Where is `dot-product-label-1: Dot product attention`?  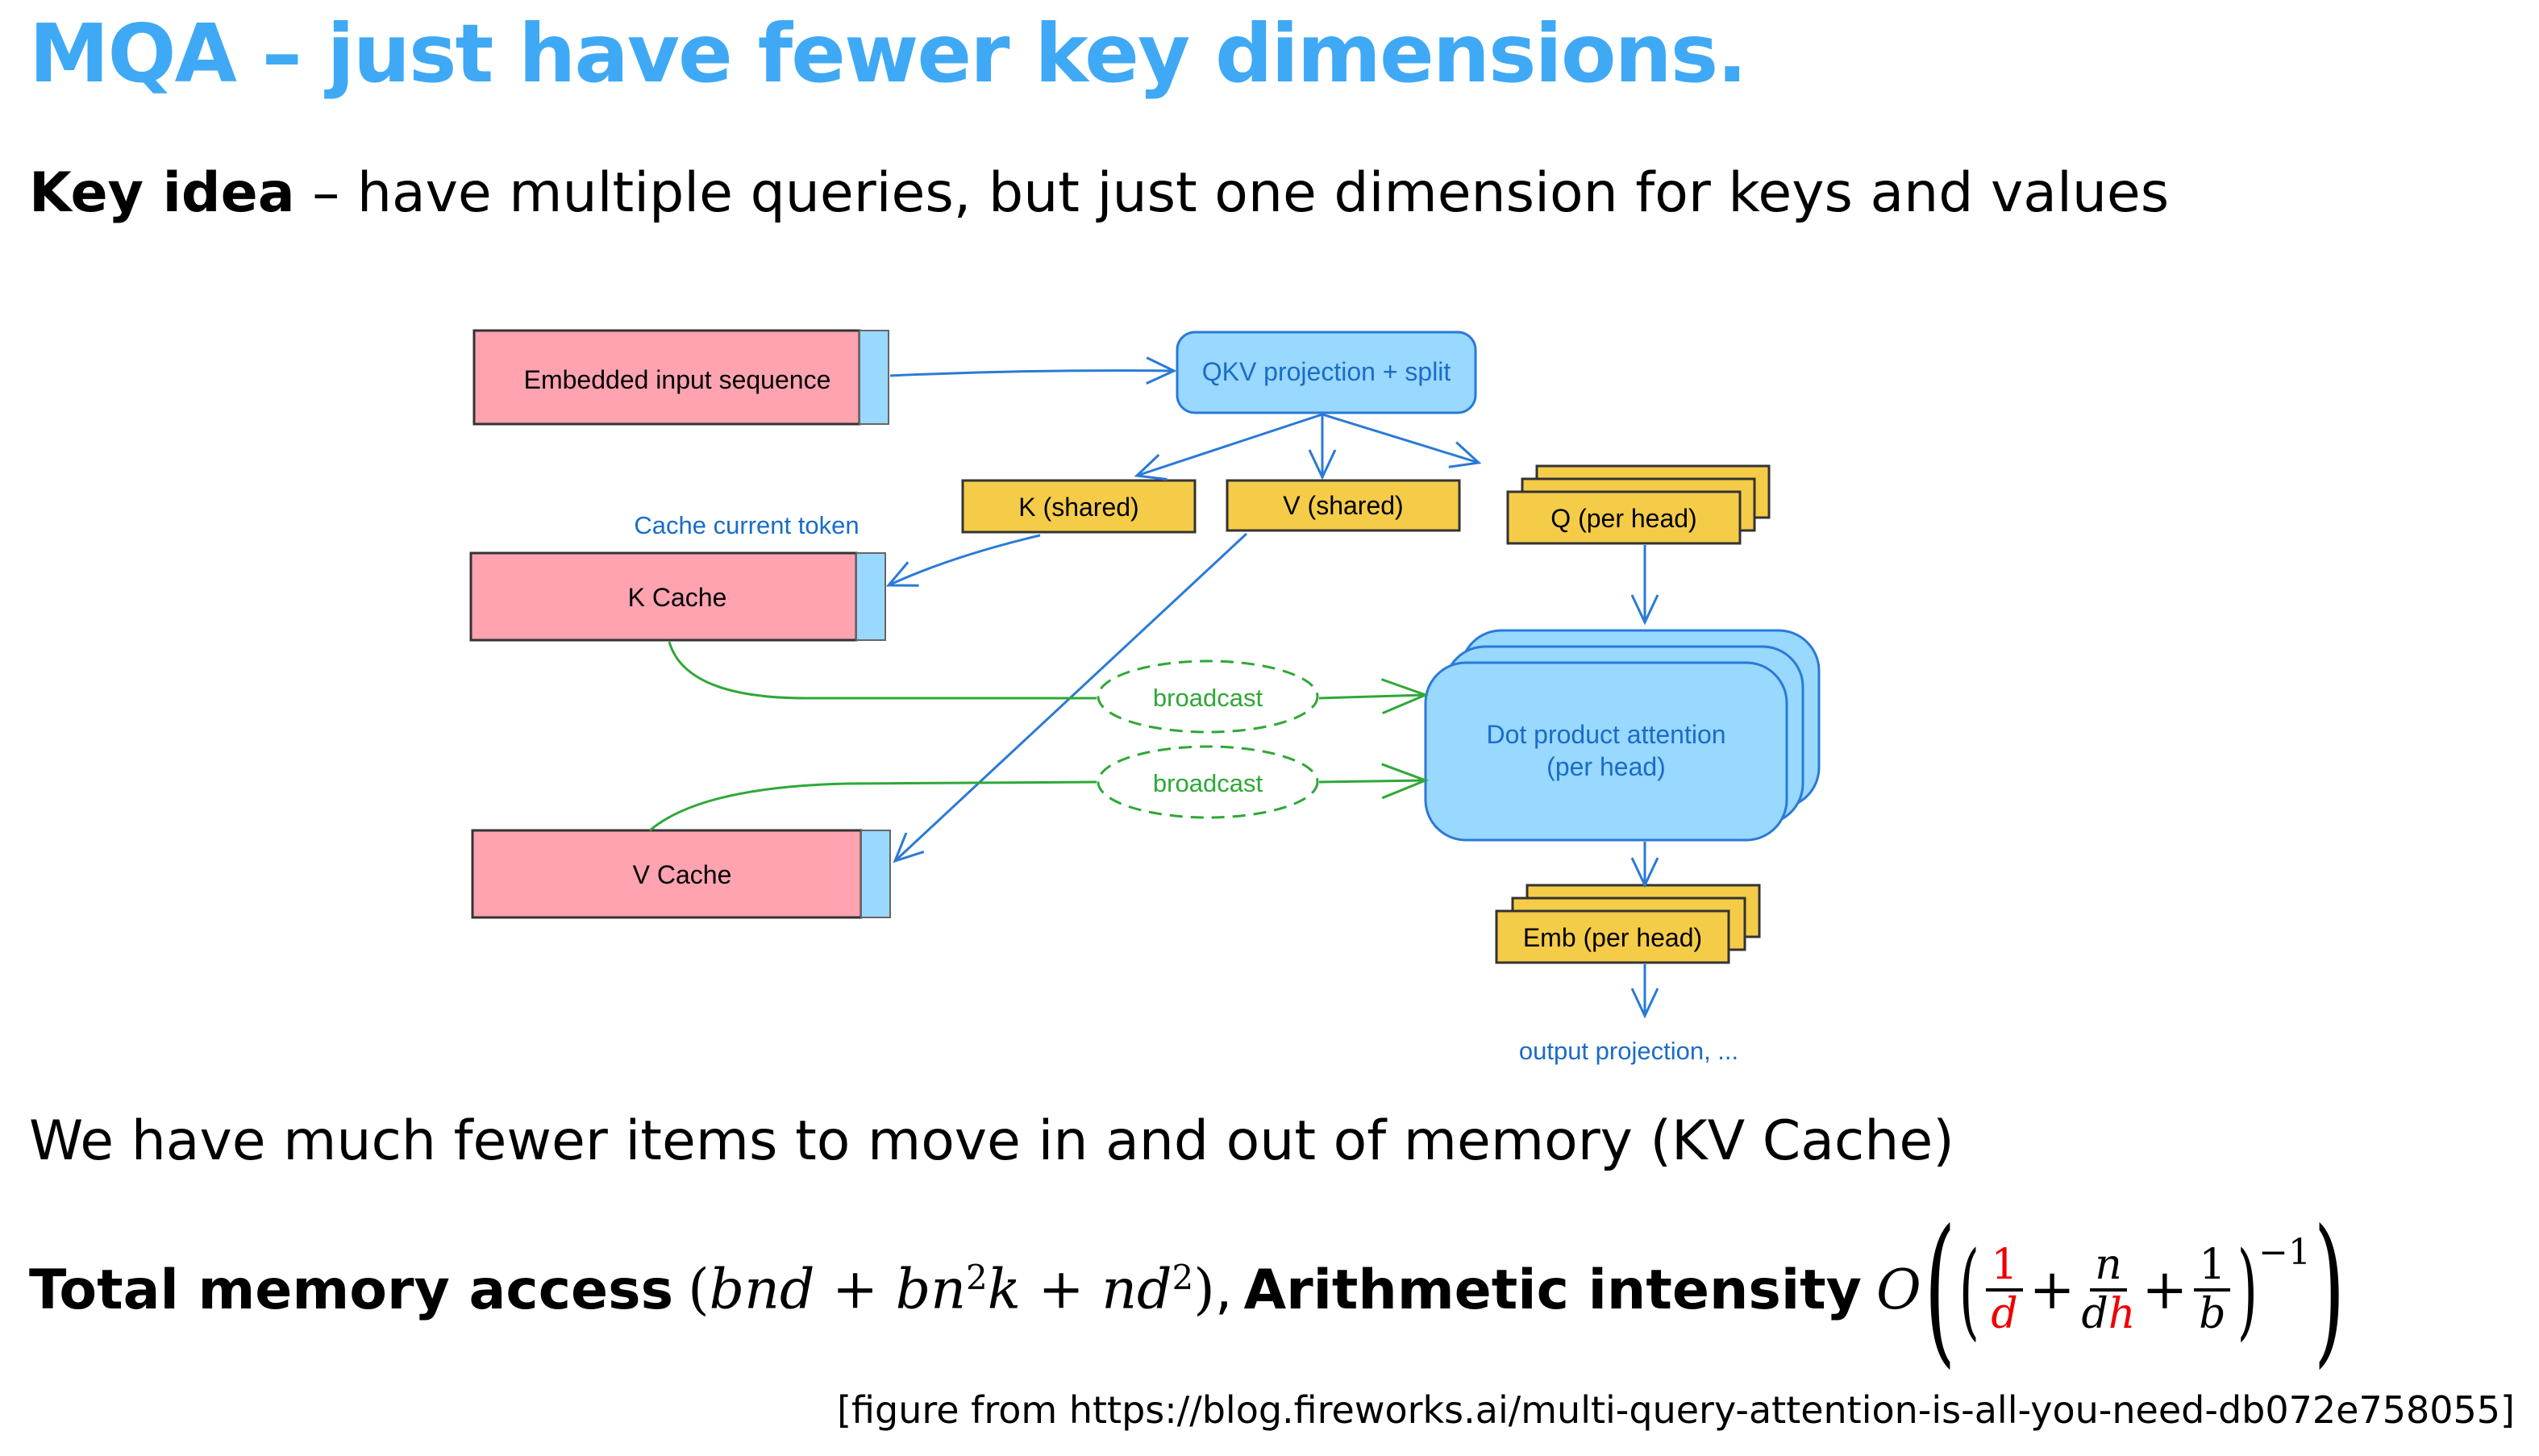 dot-product-label-1: Dot product attention is located at coordinates (1605, 734).